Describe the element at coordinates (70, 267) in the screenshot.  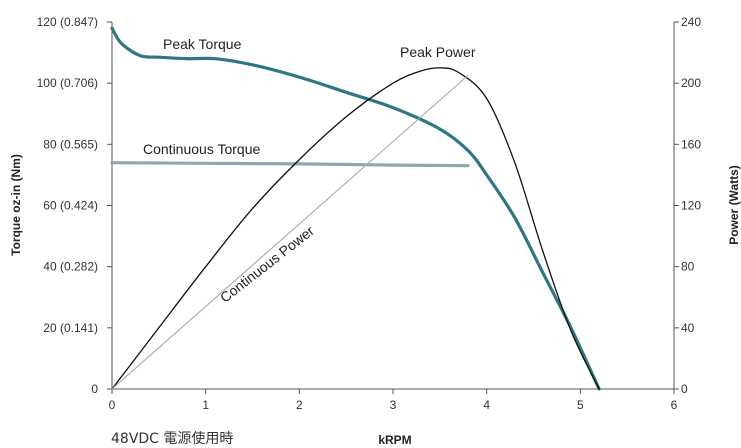
I see `y-left-tick-label: 40 (0.282)` at that location.